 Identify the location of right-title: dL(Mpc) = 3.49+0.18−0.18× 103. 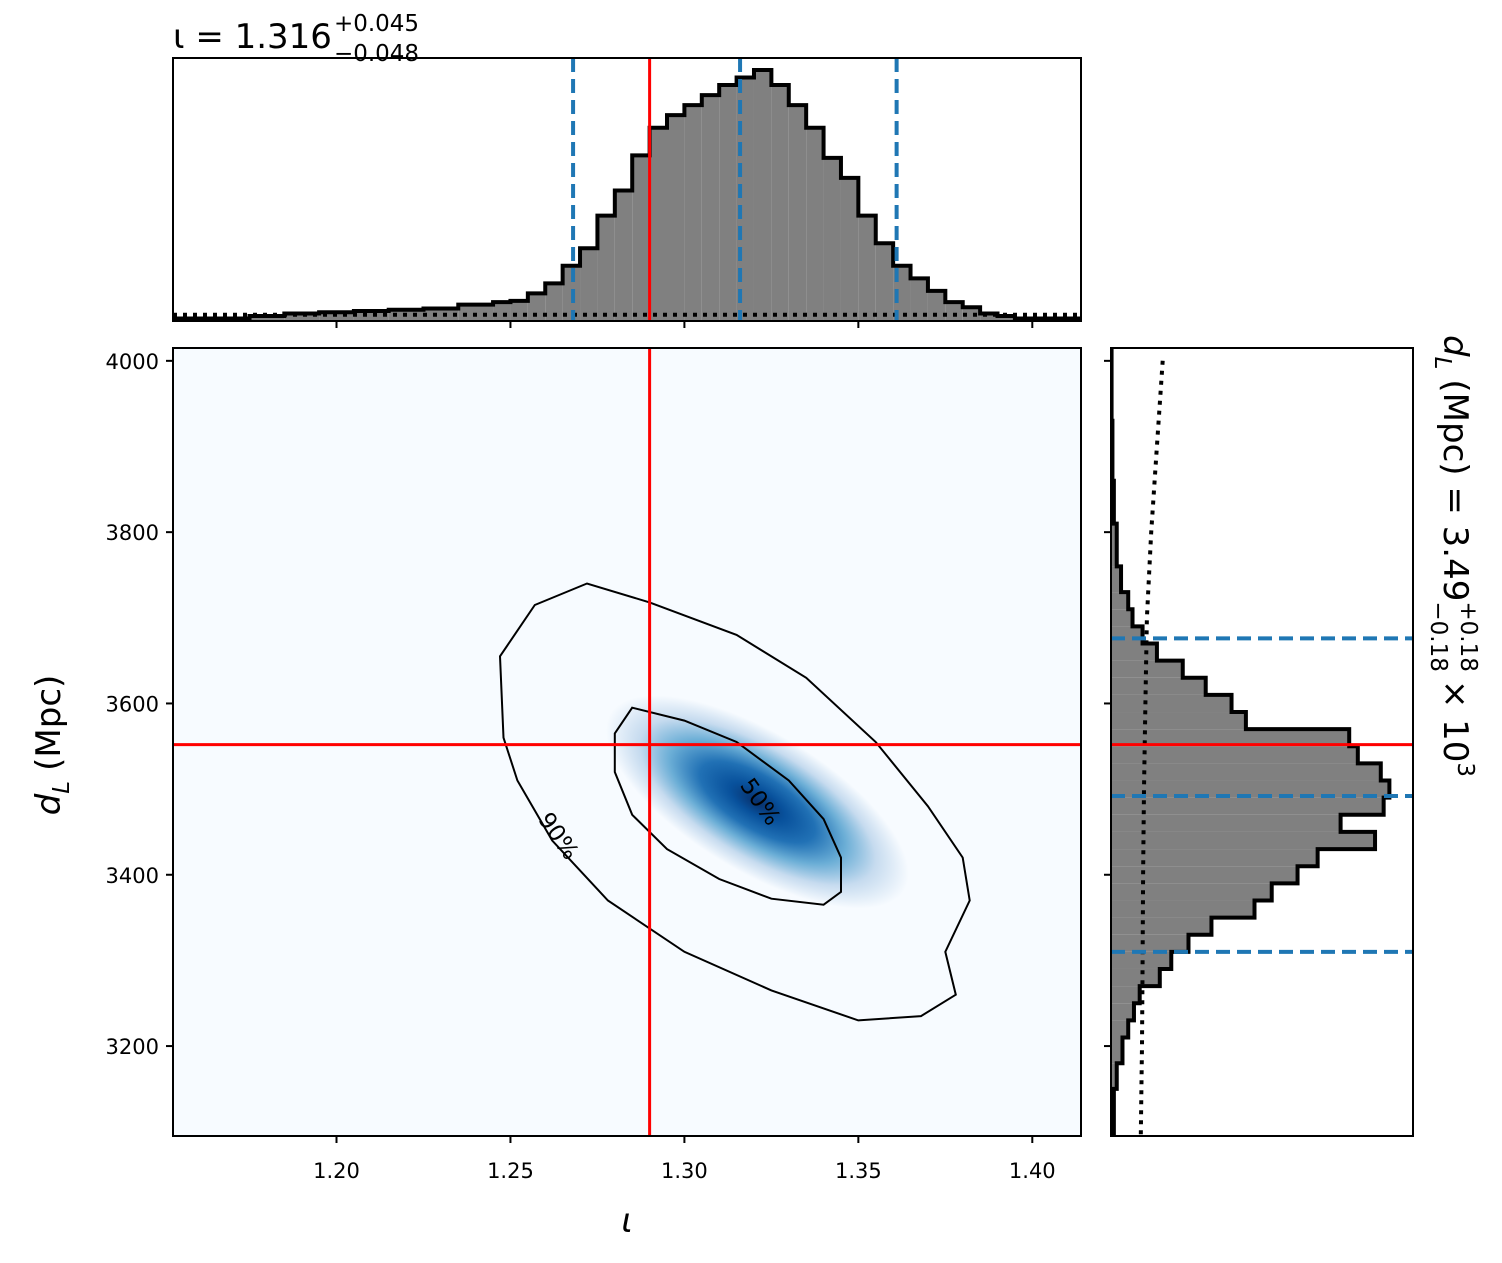
(1453, 556).